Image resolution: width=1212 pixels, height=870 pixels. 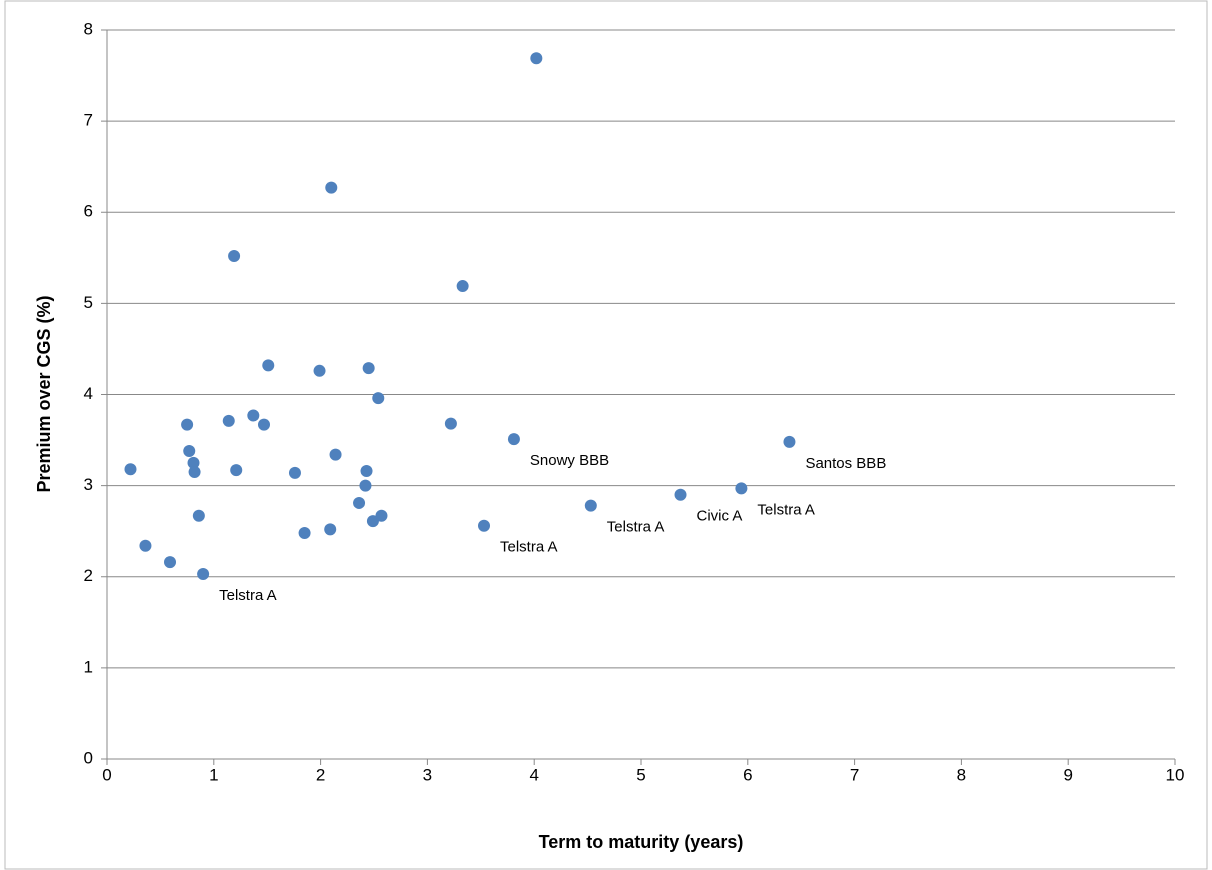 I want to click on x-tick-label: 1, so click(x=213, y=774).